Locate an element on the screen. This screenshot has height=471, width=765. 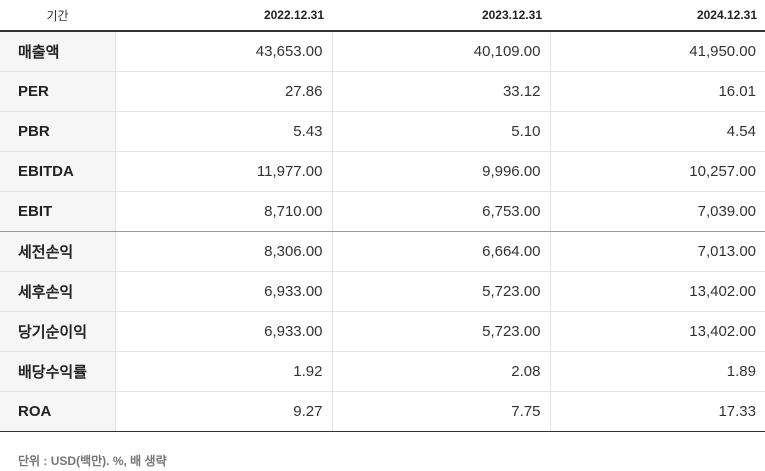
table-cell: 4.54 is located at coordinates (657, 131).